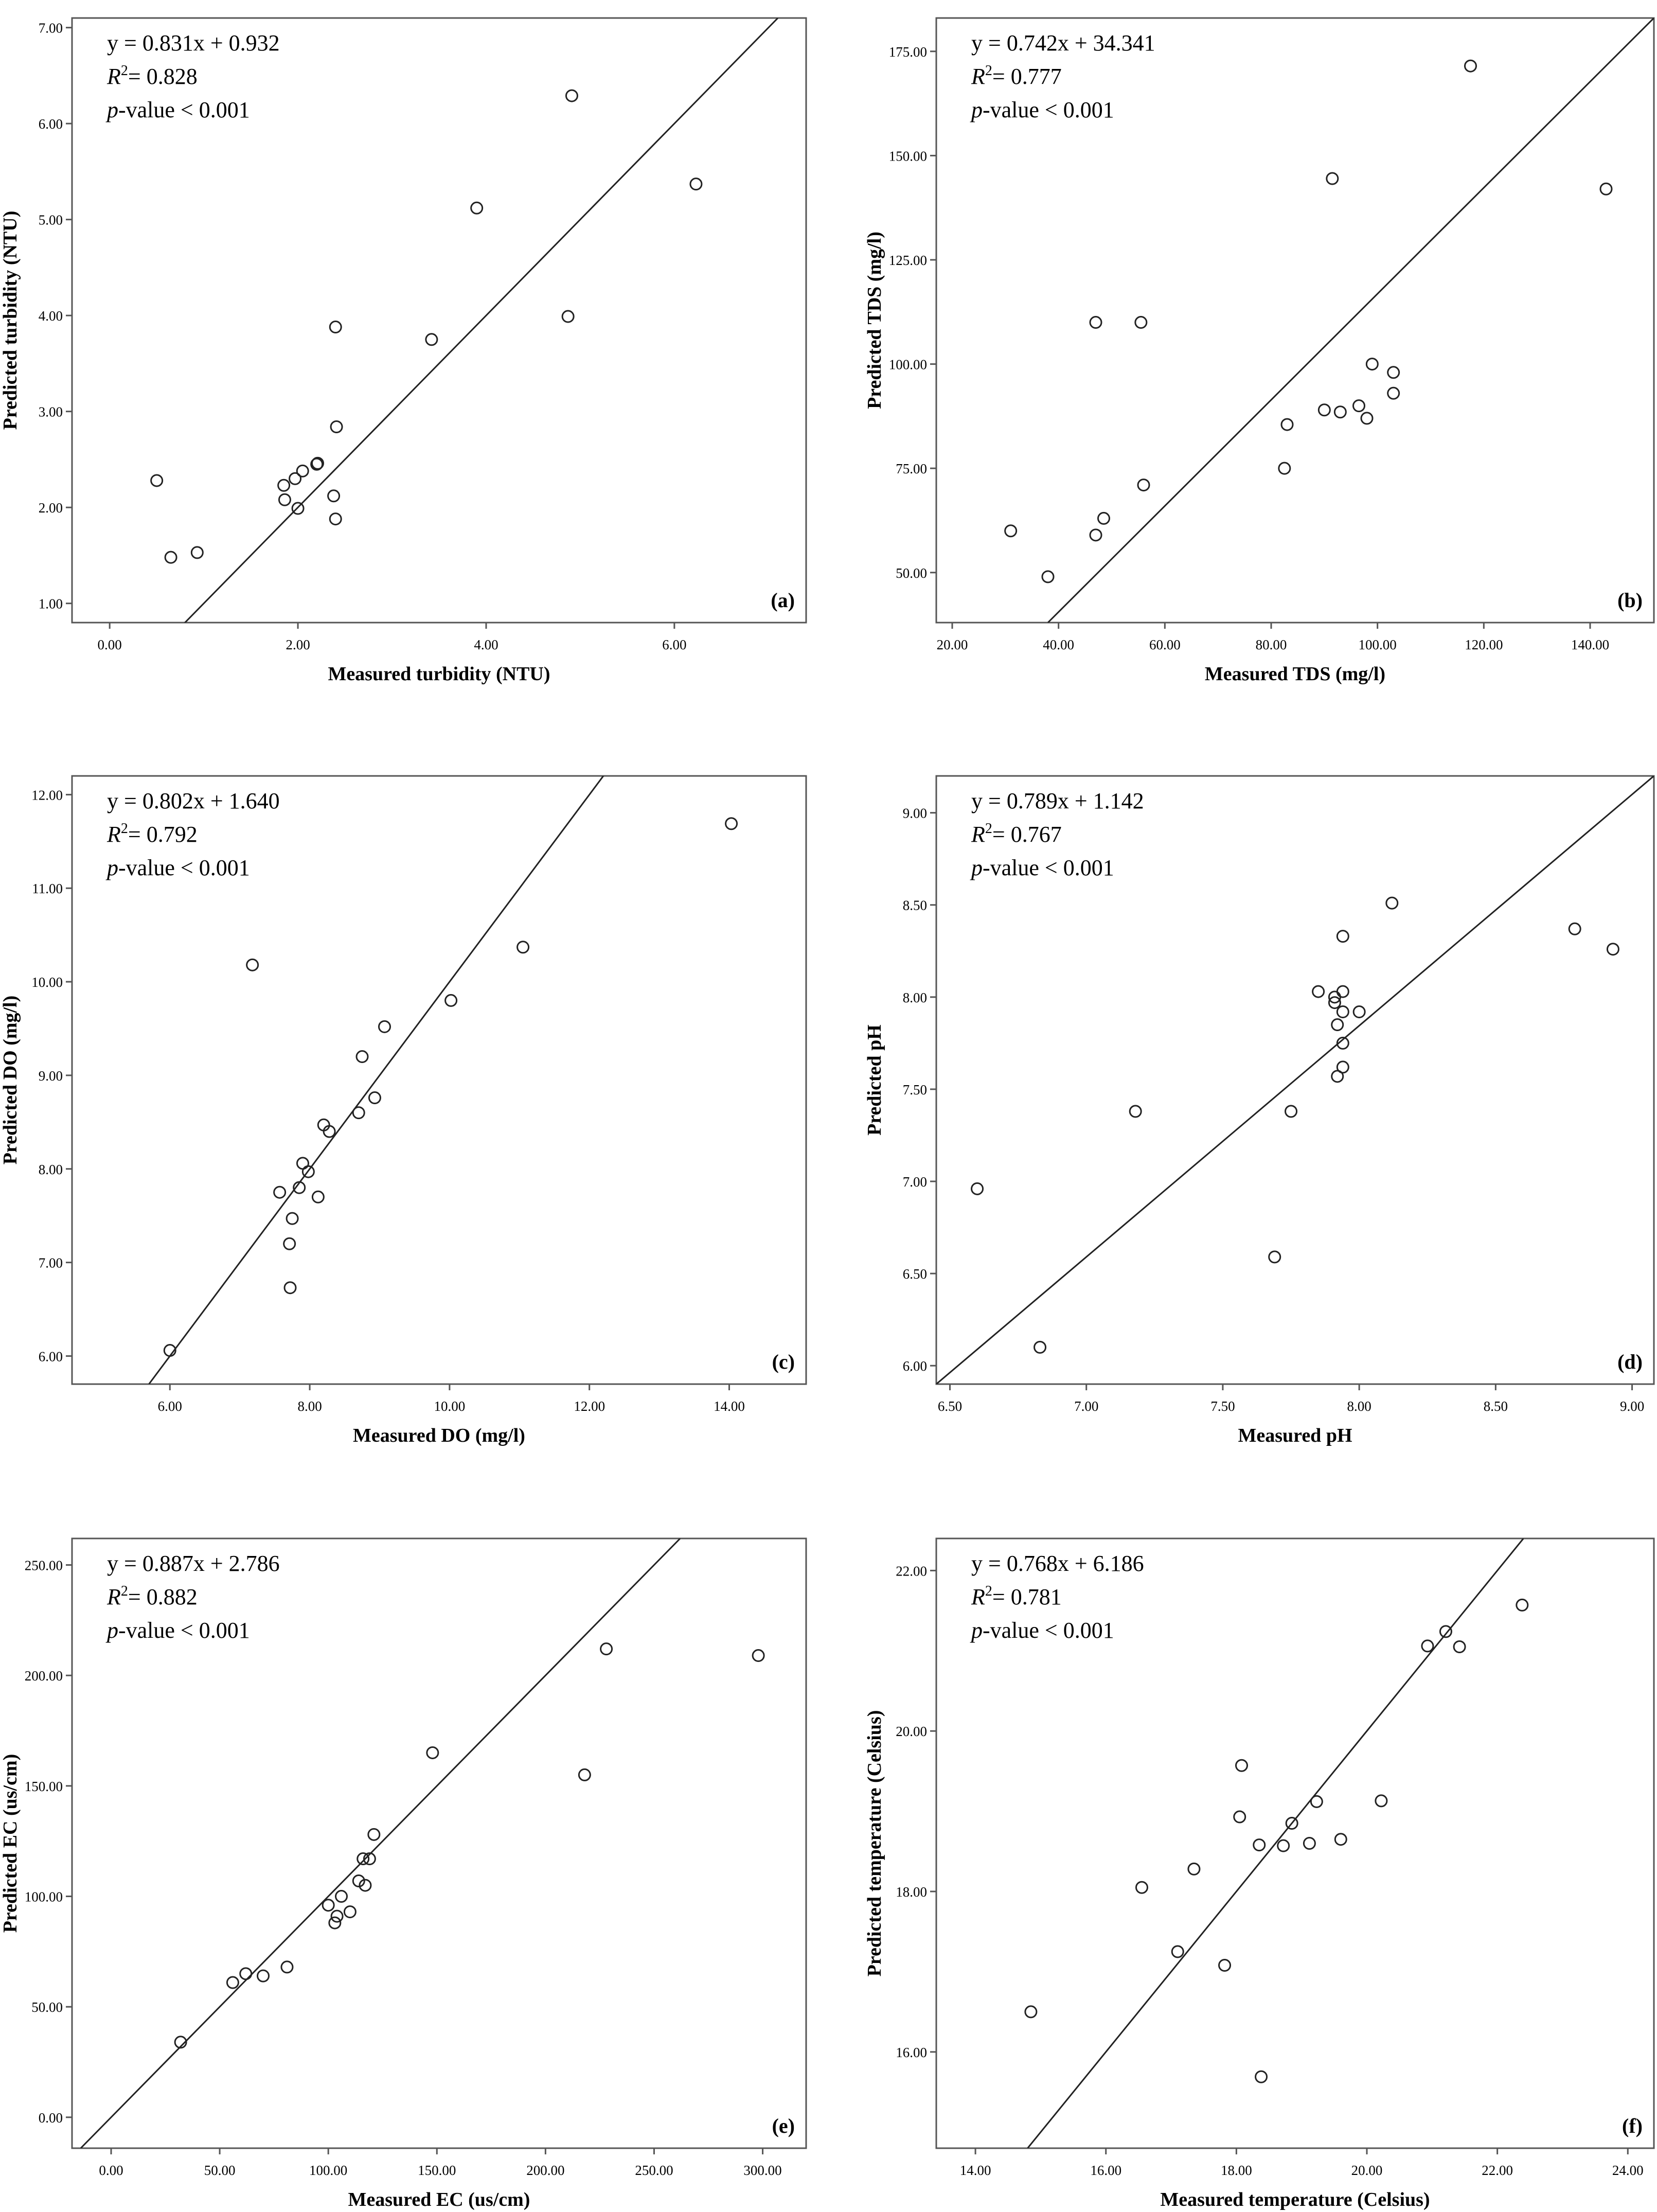 This screenshot has height=2212, width=1657. I want to click on y-tick-label: 8.50, so click(915, 906).